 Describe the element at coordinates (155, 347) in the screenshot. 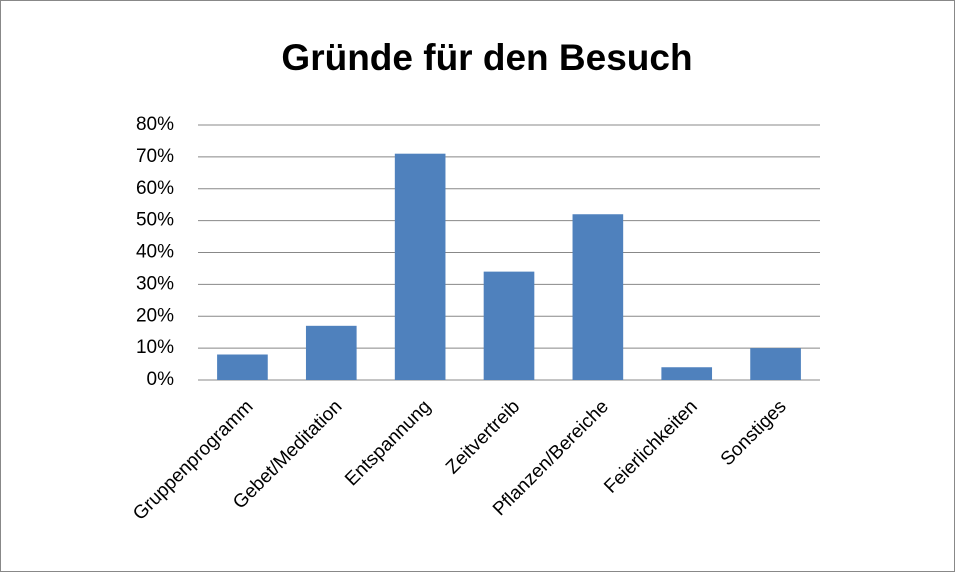

I see `y-tick-label: 10%` at that location.